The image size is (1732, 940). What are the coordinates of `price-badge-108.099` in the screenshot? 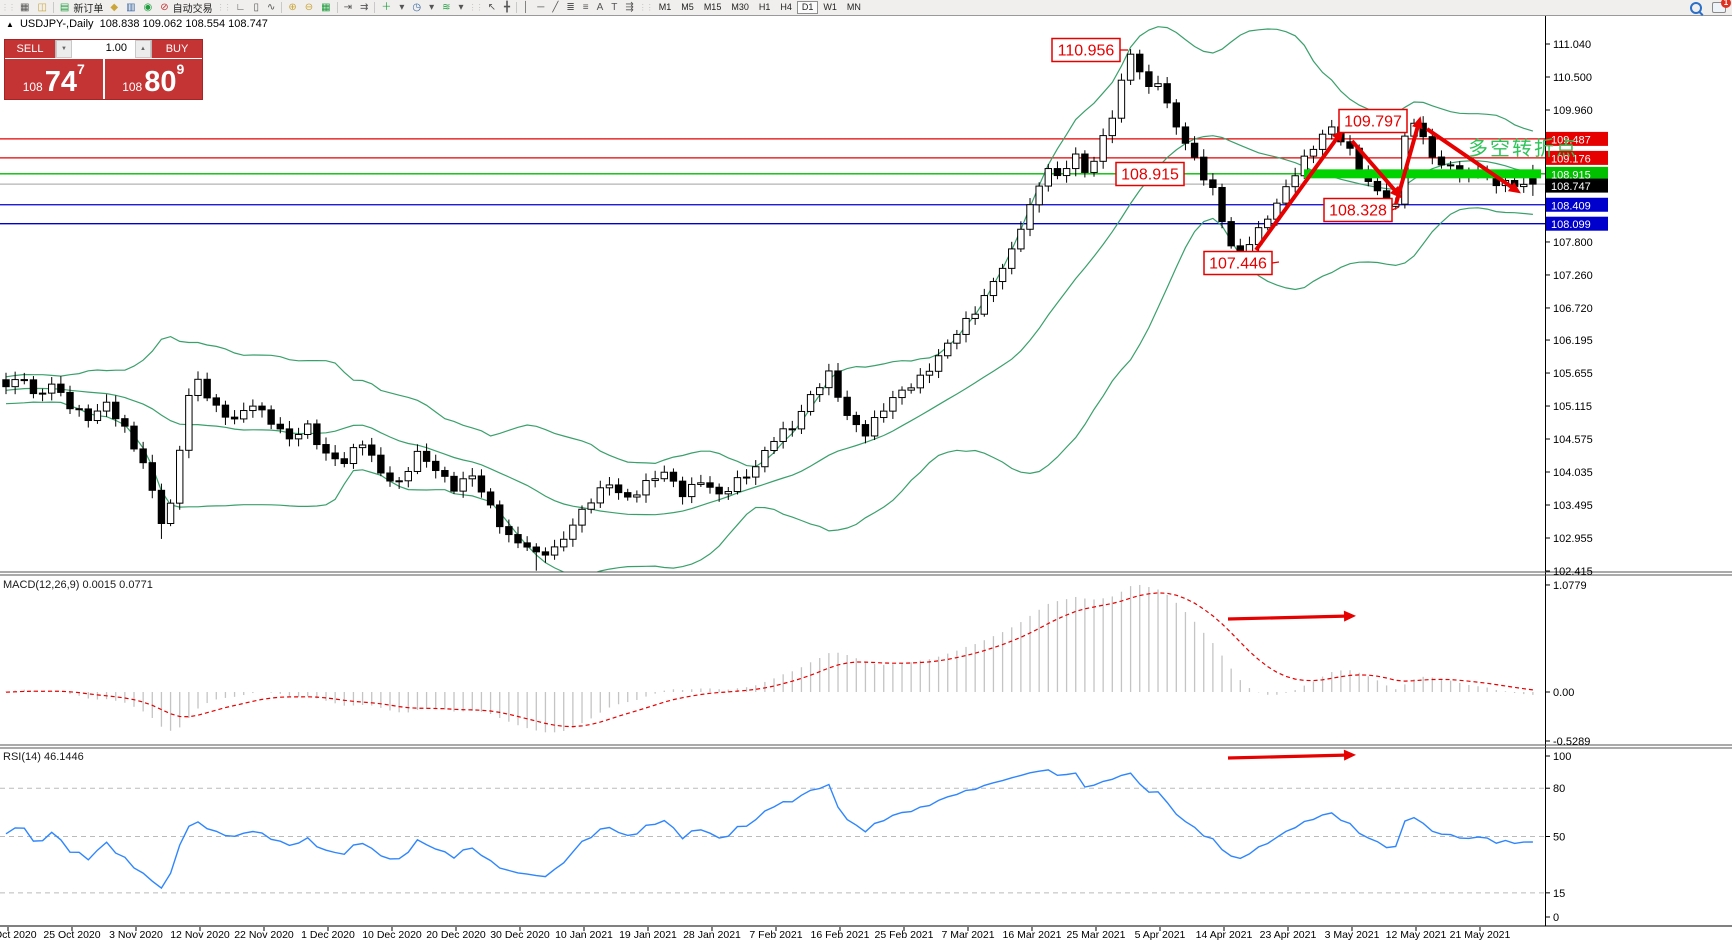 It's located at (1577, 223).